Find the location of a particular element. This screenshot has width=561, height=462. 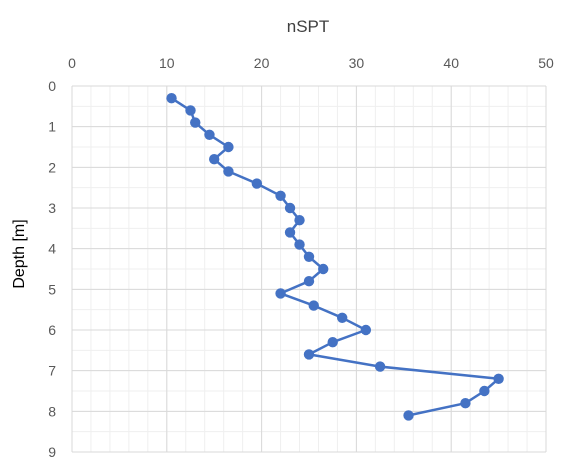

y-tick-label: 8 is located at coordinates (52, 411).